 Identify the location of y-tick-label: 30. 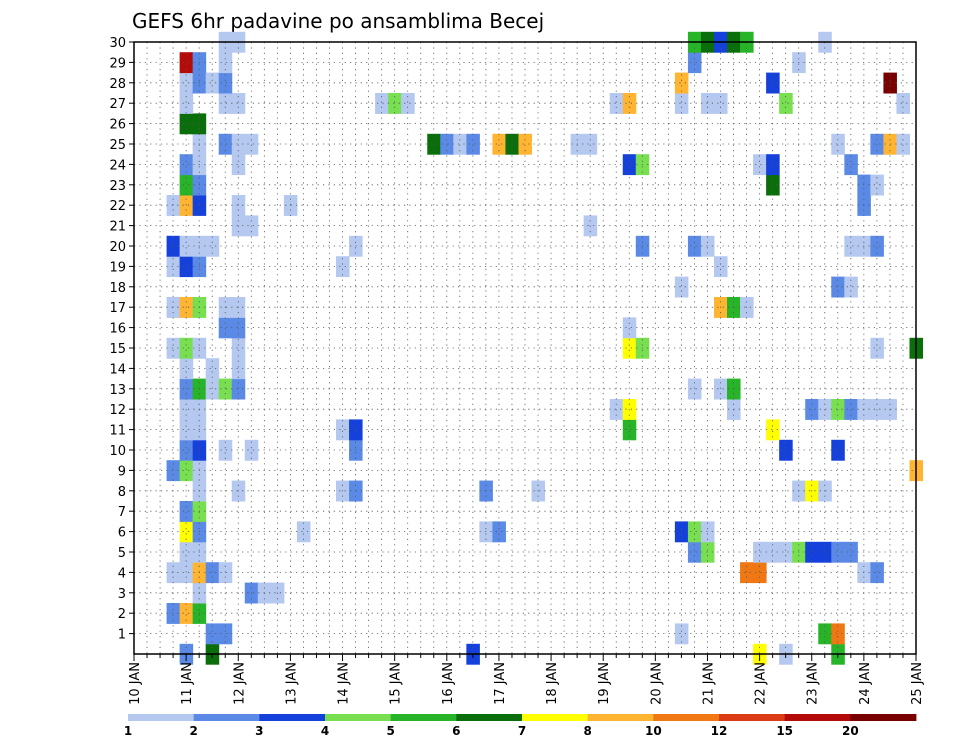
(117, 43).